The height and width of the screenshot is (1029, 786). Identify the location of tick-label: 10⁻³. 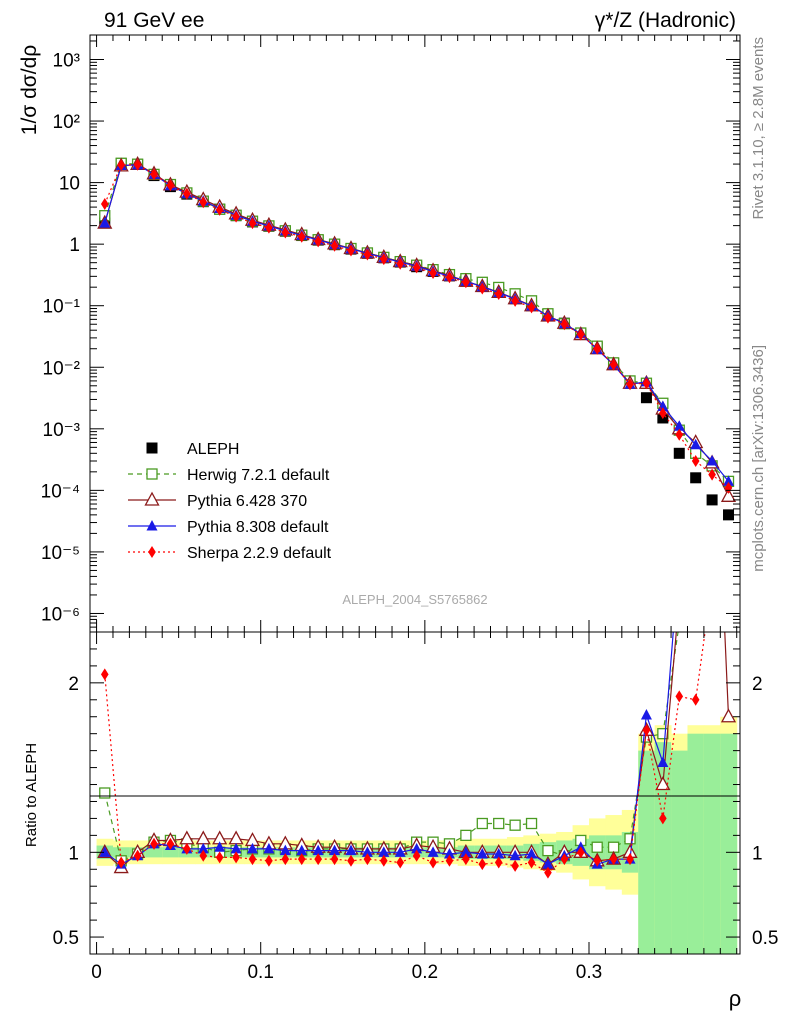
(62, 430).